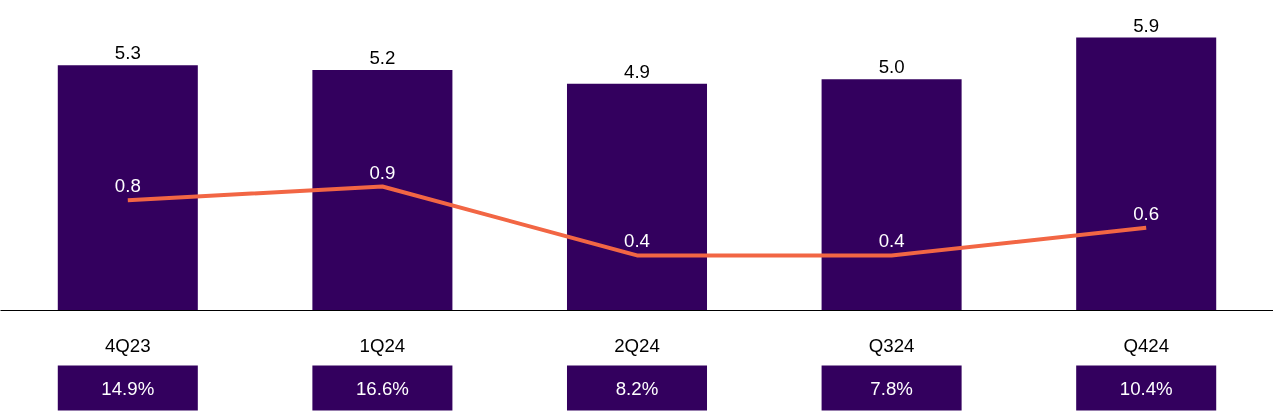 This screenshot has height=415, width=1273. I want to click on text: 10.4%, so click(1146, 388).